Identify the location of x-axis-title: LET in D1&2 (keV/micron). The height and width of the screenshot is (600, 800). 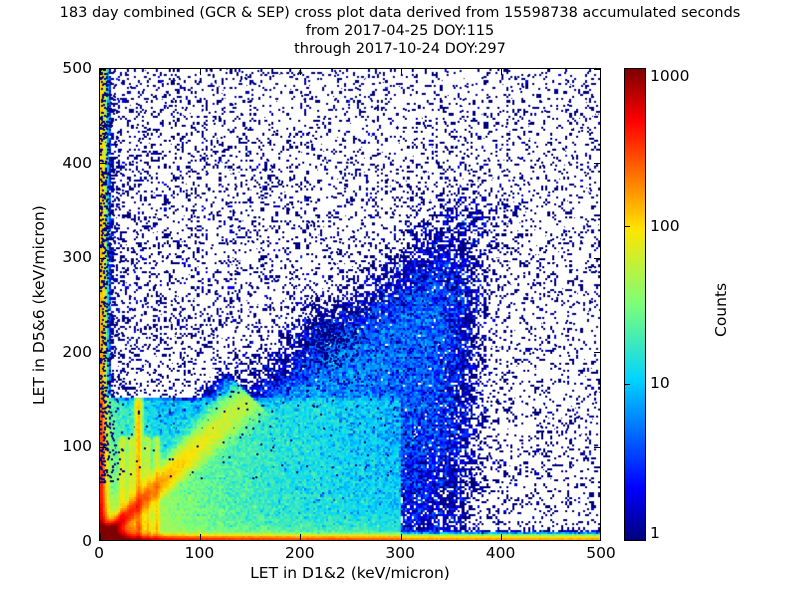
(350, 573).